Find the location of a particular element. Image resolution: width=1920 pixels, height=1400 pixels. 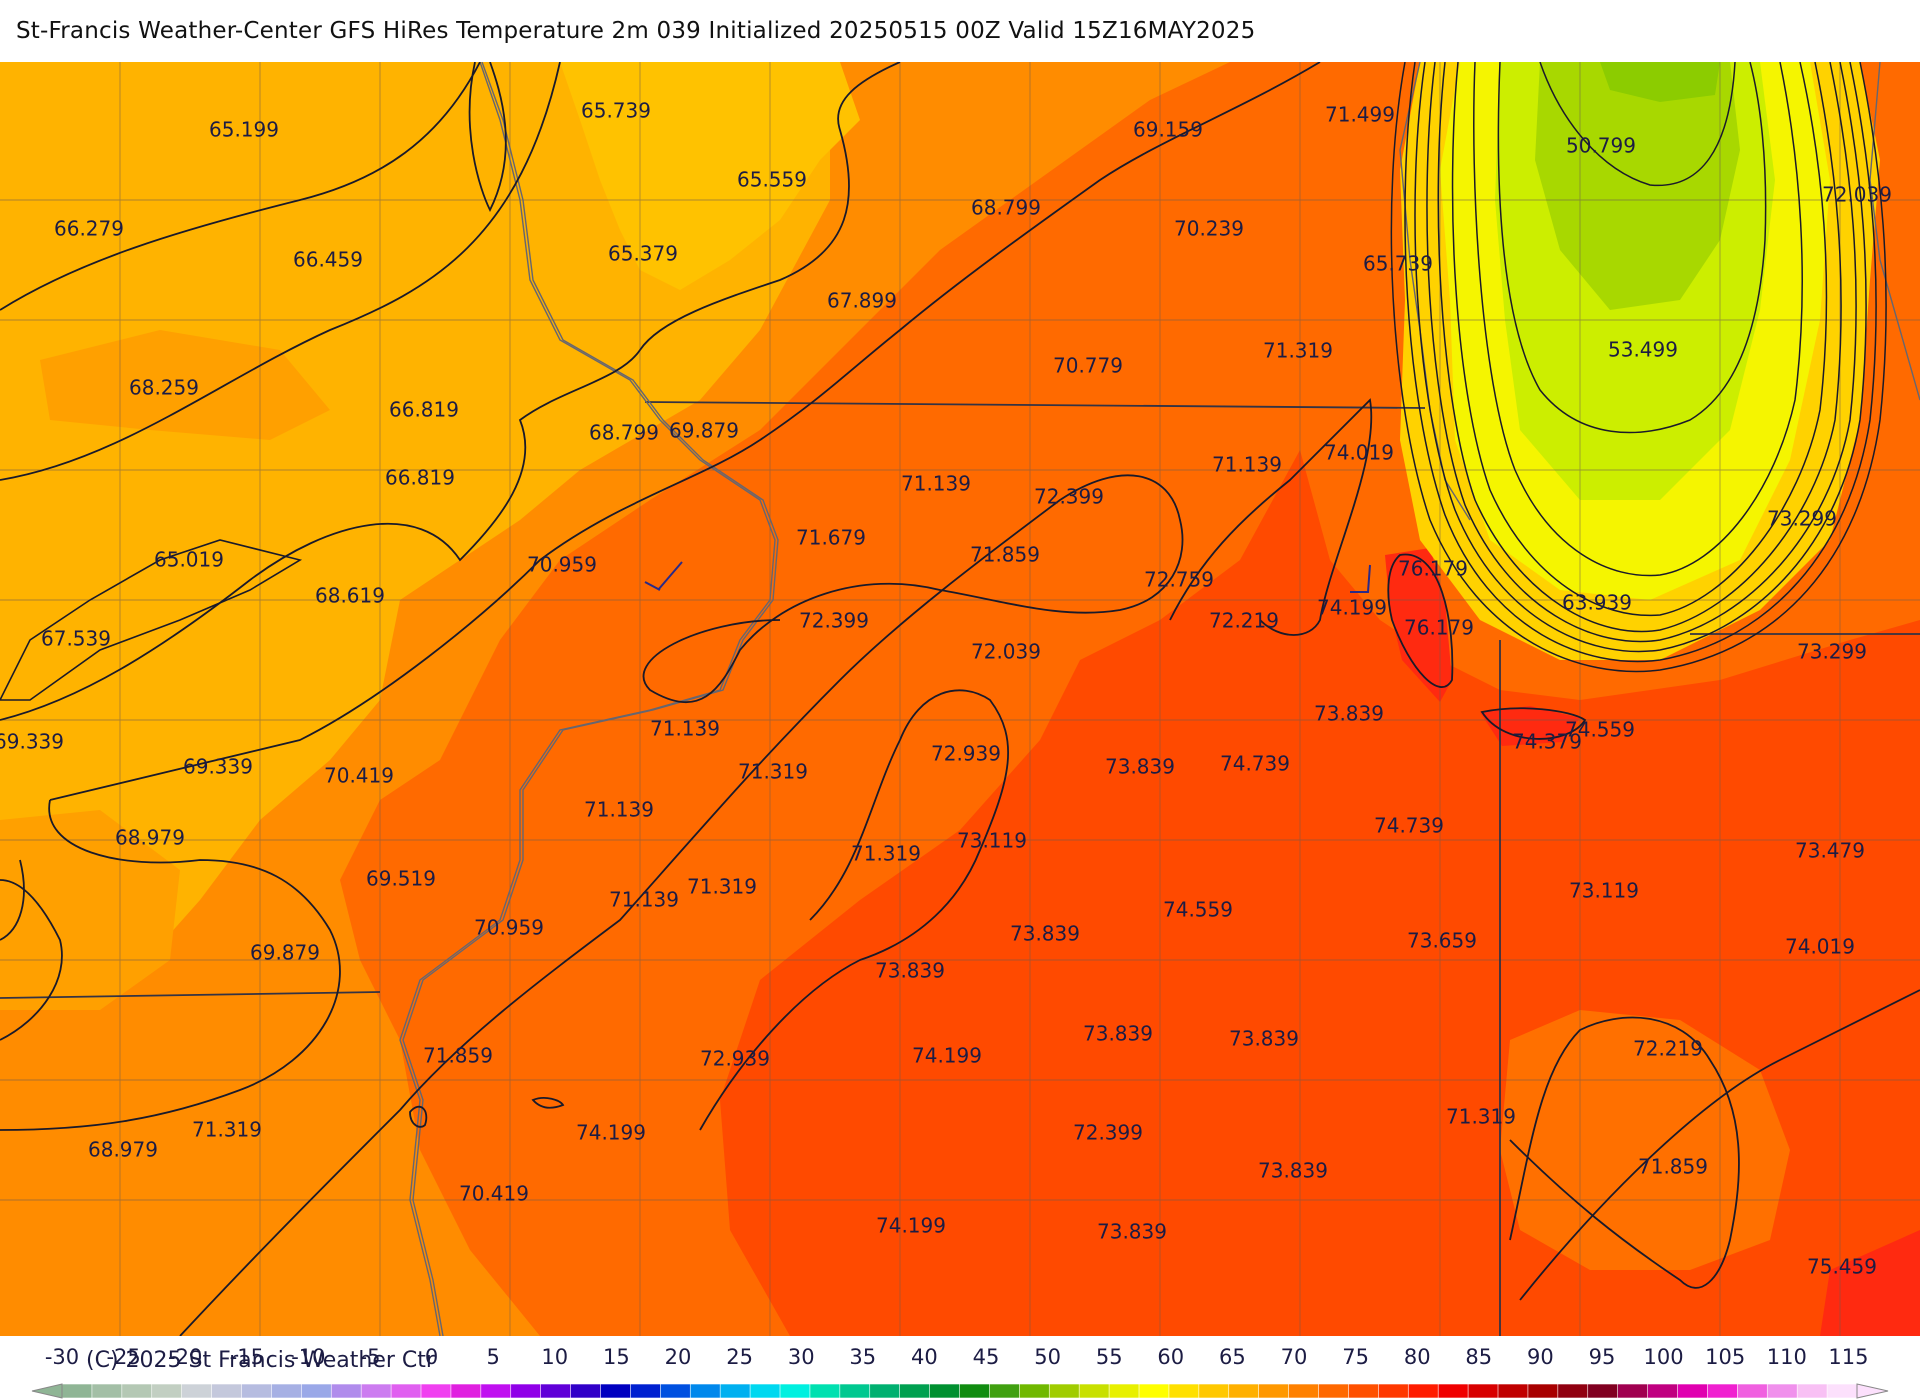

colorbar-tick-label: 70 is located at coordinates (1294, 1357).